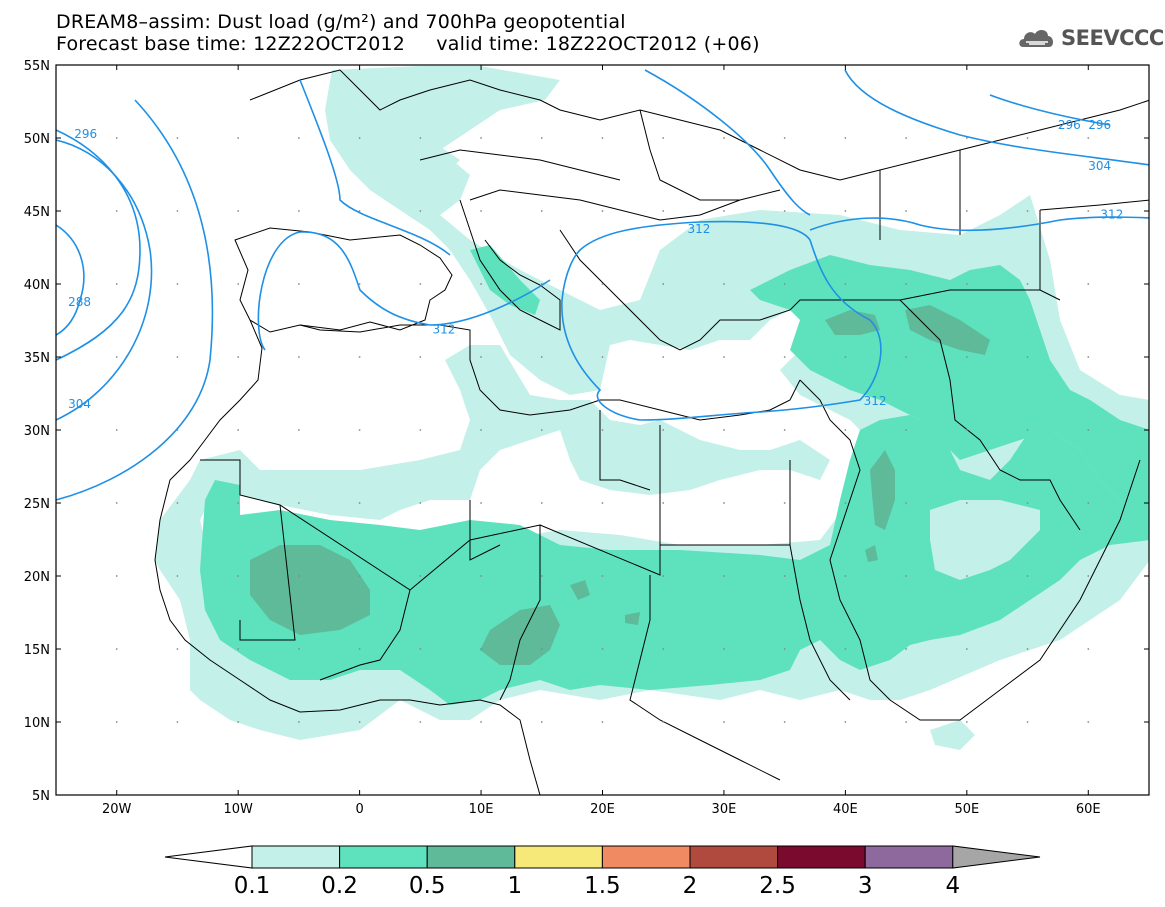 The width and height of the screenshot is (1165, 907). What do you see at coordinates (359, 809) in the screenshot?
I see `lon-label: 0` at bounding box center [359, 809].